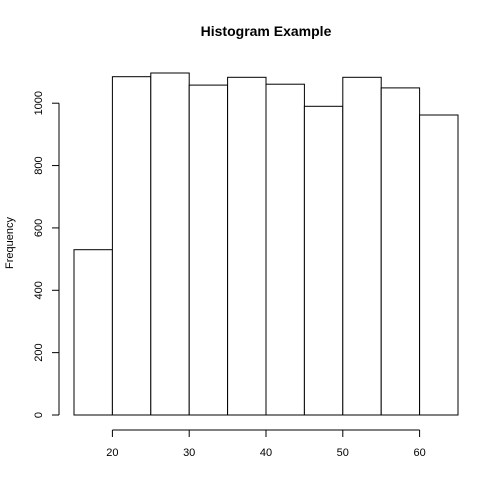 The width and height of the screenshot is (504, 504). I want to click on x-axis: 20 30 40 50 60, so click(266, 444).